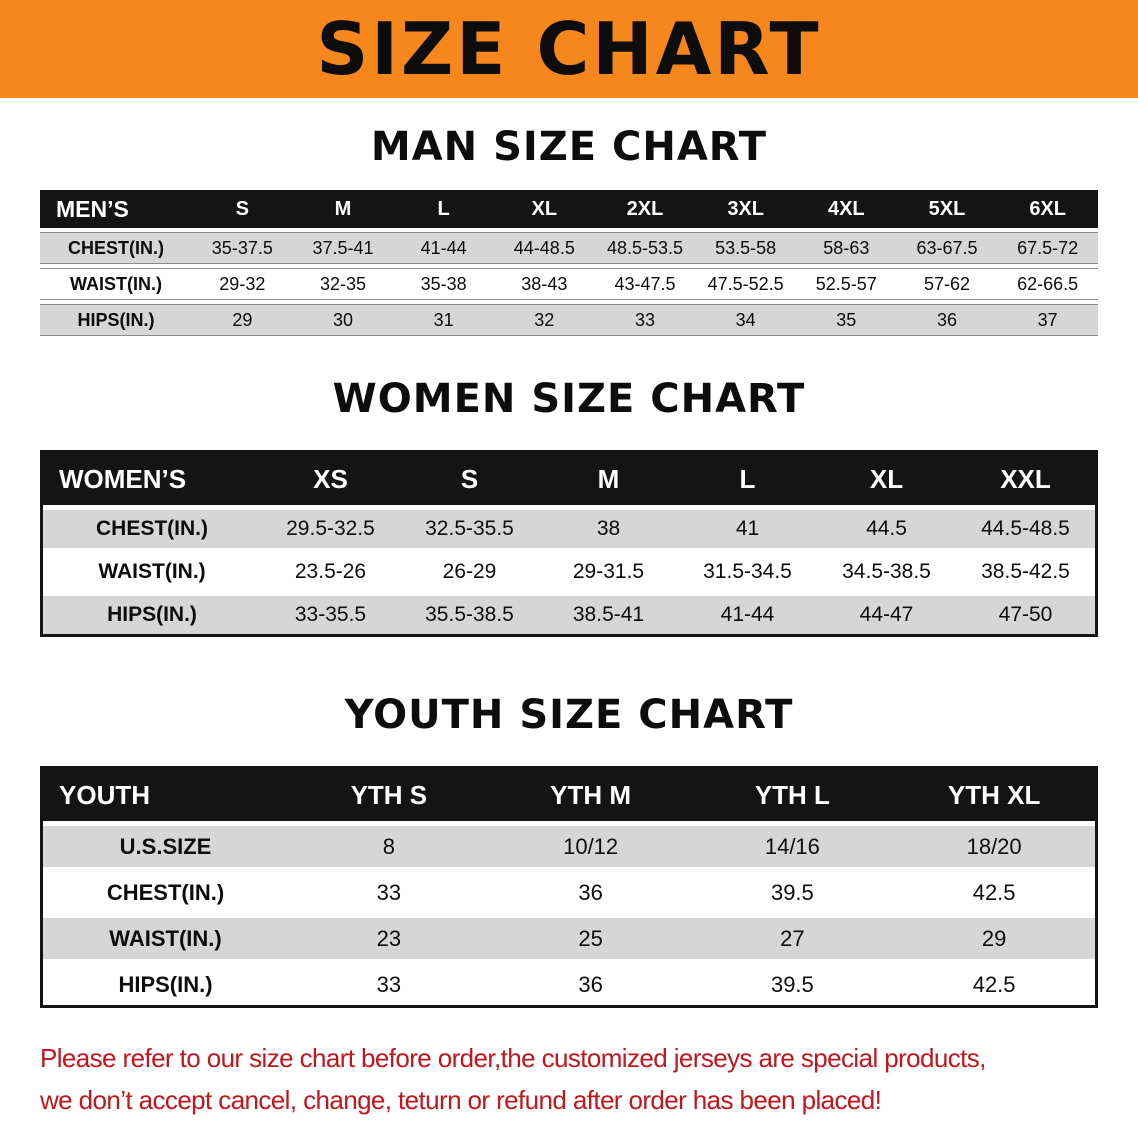 This screenshot has height=1132, width=1138. What do you see at coordinates (242, 283) in the screenshot?
I see `cell: 29-32` at bounding box center [242, 283].